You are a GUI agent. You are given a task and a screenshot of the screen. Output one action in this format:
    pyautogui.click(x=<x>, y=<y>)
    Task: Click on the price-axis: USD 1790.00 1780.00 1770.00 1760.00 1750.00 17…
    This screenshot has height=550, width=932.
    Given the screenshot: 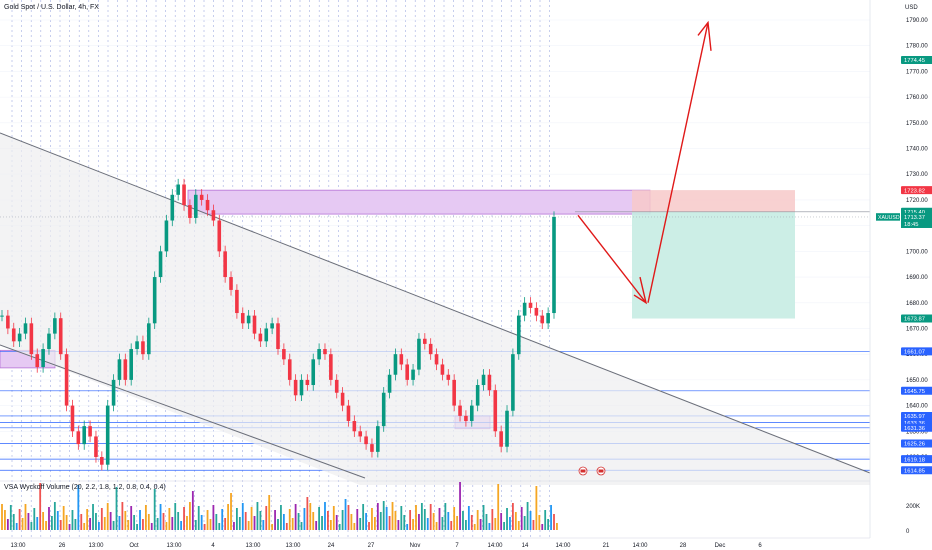 What is the action you would take?
    pyautogui.click(x=900, y=275)
    